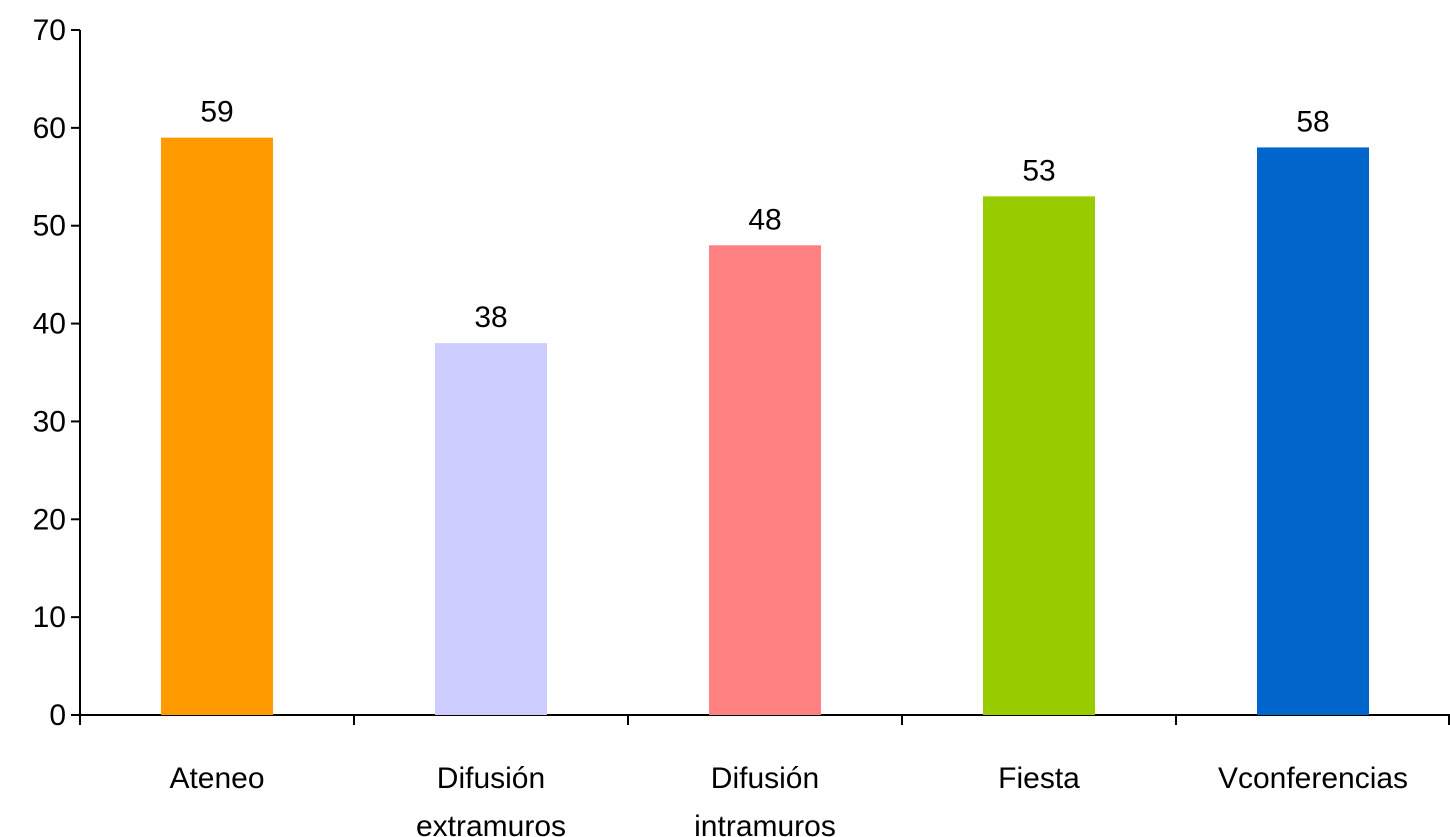  Describe the element at coordinates (1312, 121) in the screenshot. I see `data-label: 58` at that location.